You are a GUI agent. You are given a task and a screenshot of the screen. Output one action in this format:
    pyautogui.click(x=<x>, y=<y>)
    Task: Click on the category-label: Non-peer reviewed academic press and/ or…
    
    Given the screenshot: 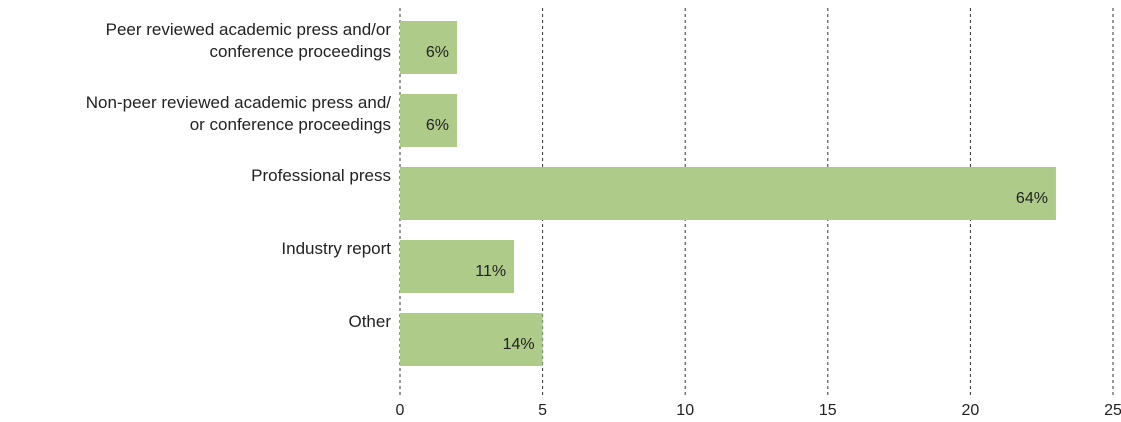 What is the action you would take?
    pyautogui.click(x=238, y=113)
    